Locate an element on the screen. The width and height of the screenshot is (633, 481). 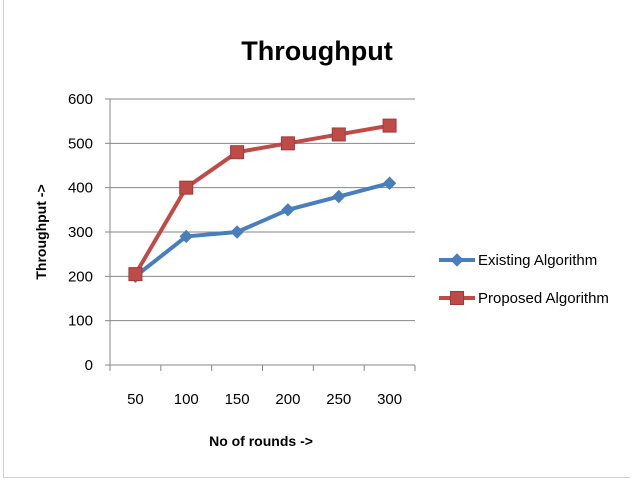
legend-item-existing-algorithm: Existing Algorithm is located at coordinates (518, 260).